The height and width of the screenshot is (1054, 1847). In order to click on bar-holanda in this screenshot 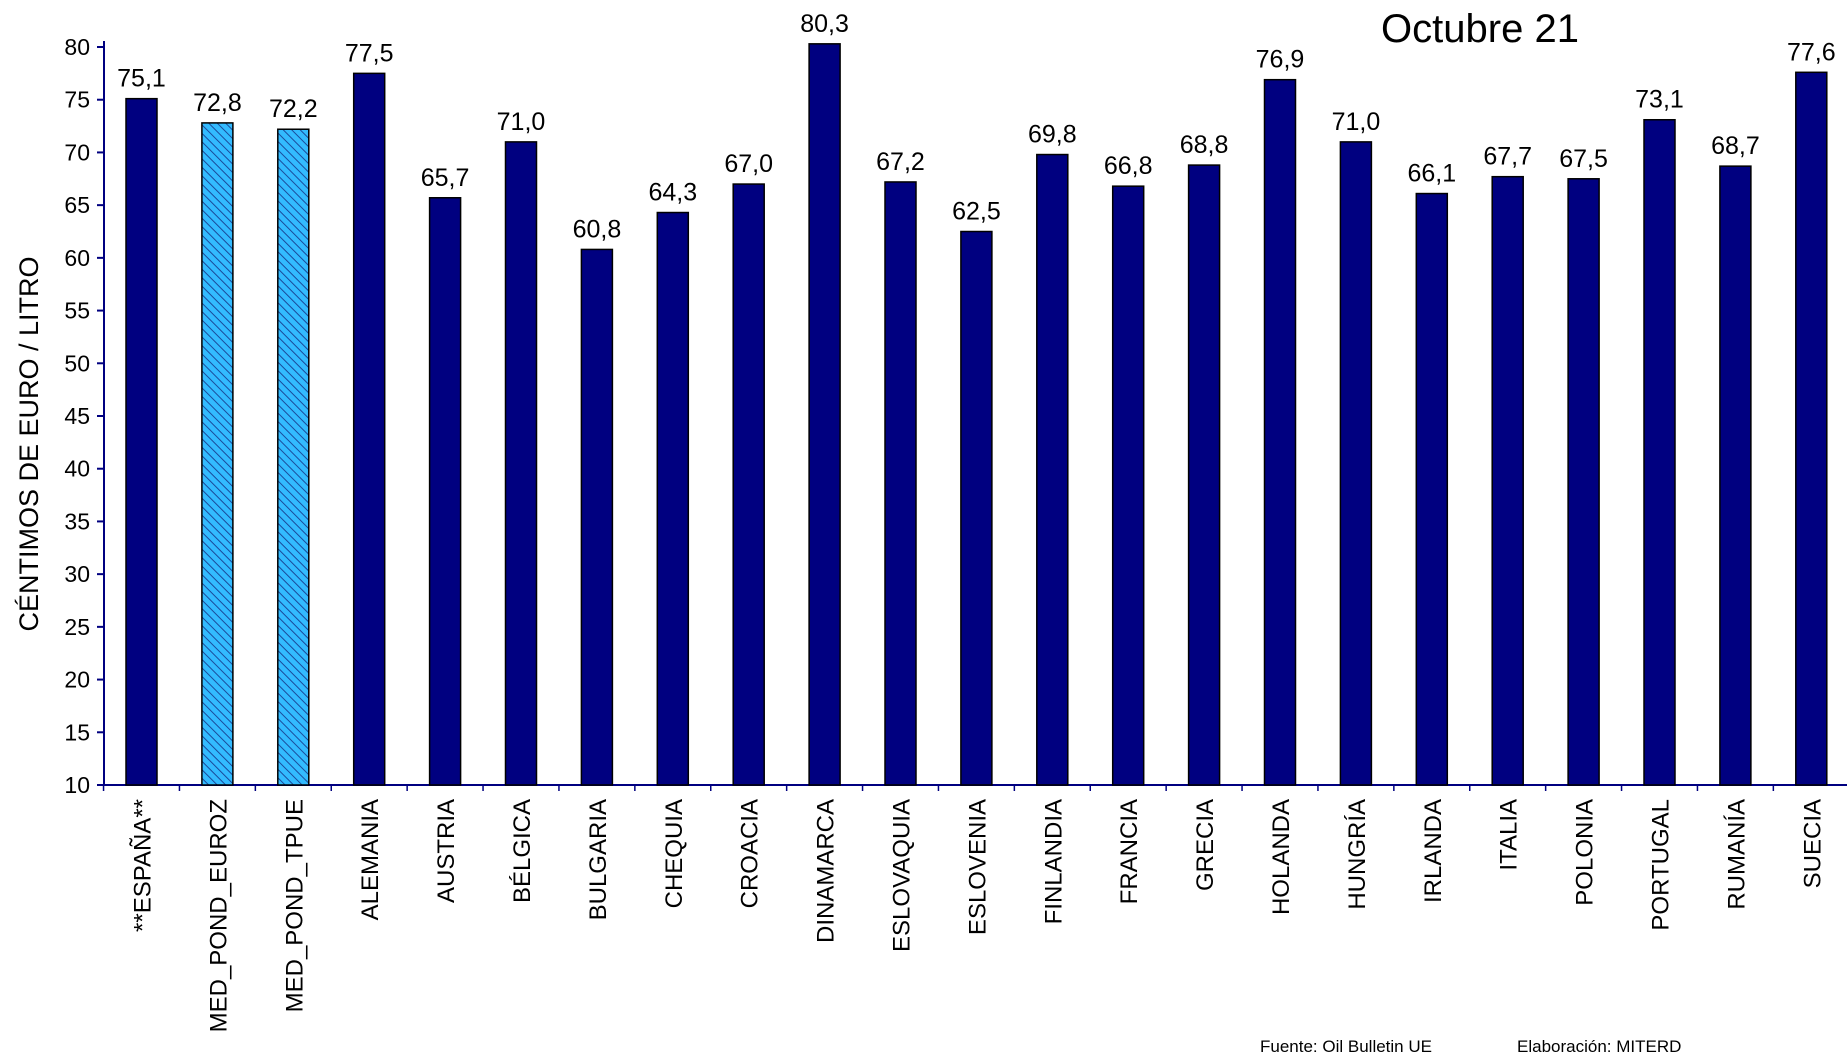, I will do `click(1280, 432)`.